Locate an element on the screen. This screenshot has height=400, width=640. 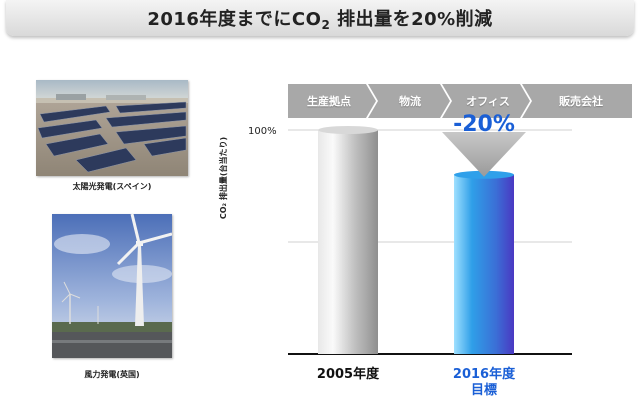
value-chain-chevrons is located at coordinates (460, 101).